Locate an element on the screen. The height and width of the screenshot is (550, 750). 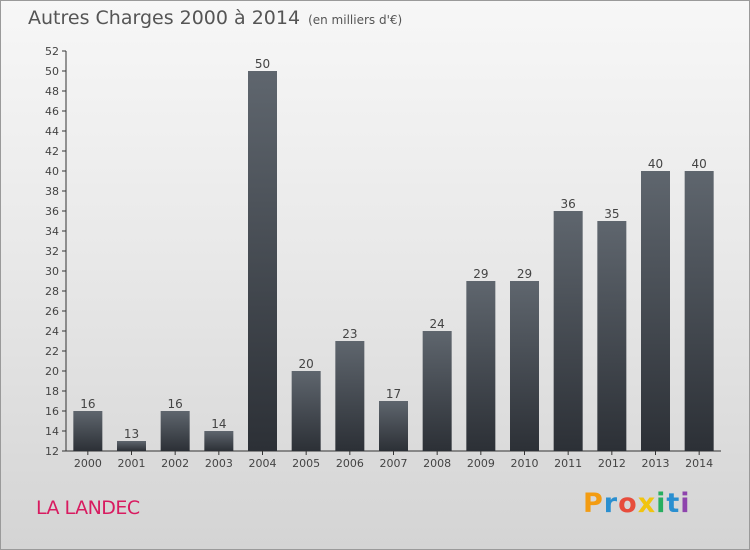
bar-value-label: 35 is located at coordinates (611, 214).